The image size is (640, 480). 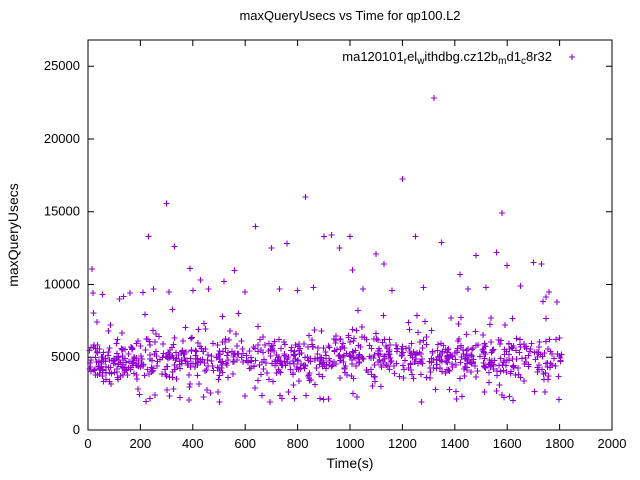 What do you see at coordinates (447, 58) in the screenshot?
I see `legend-series-label: ma120101r​elw​ithdbg.cz12bm​d1c​8r32` at bounding box center [447, 58].